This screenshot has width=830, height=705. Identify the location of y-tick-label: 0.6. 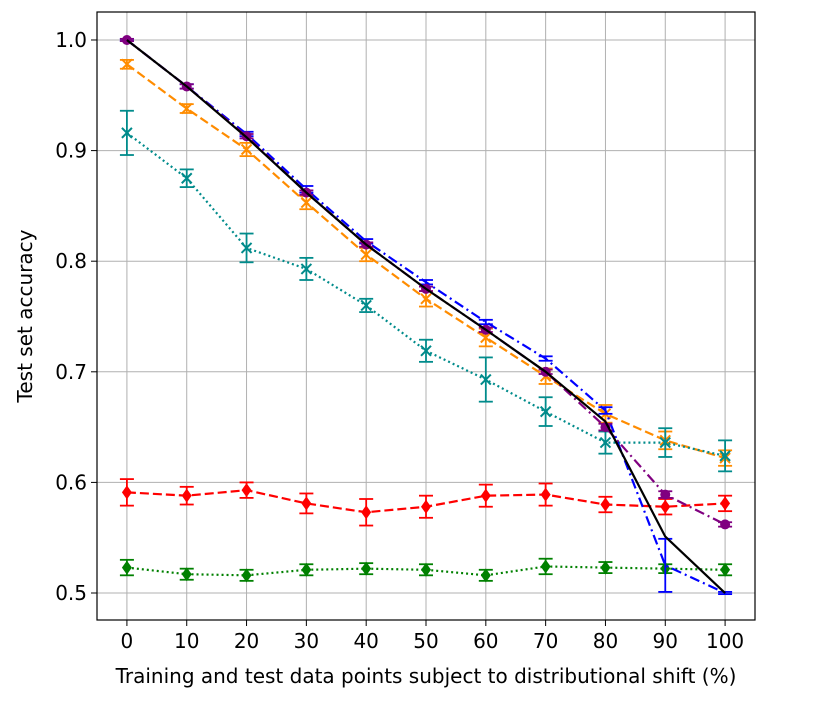
(71, 482).